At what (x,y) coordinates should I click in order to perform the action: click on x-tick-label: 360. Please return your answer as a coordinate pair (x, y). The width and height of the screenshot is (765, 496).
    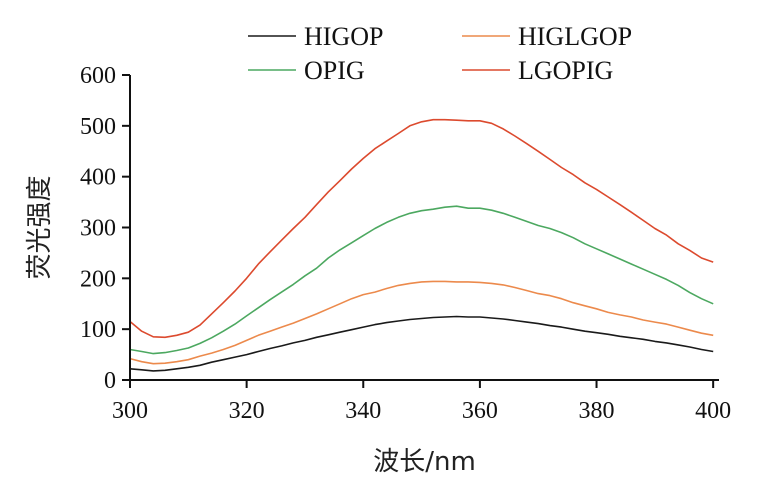
    Looking at the image, I should click on (480, 411).